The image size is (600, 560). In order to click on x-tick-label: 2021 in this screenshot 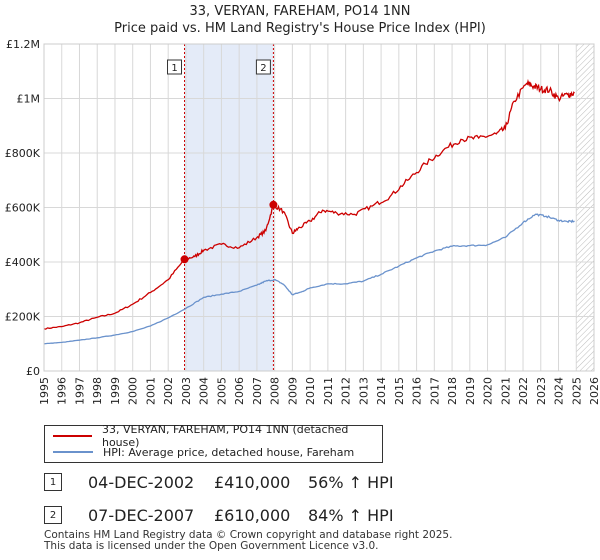, I will do `click(505, 391)`.